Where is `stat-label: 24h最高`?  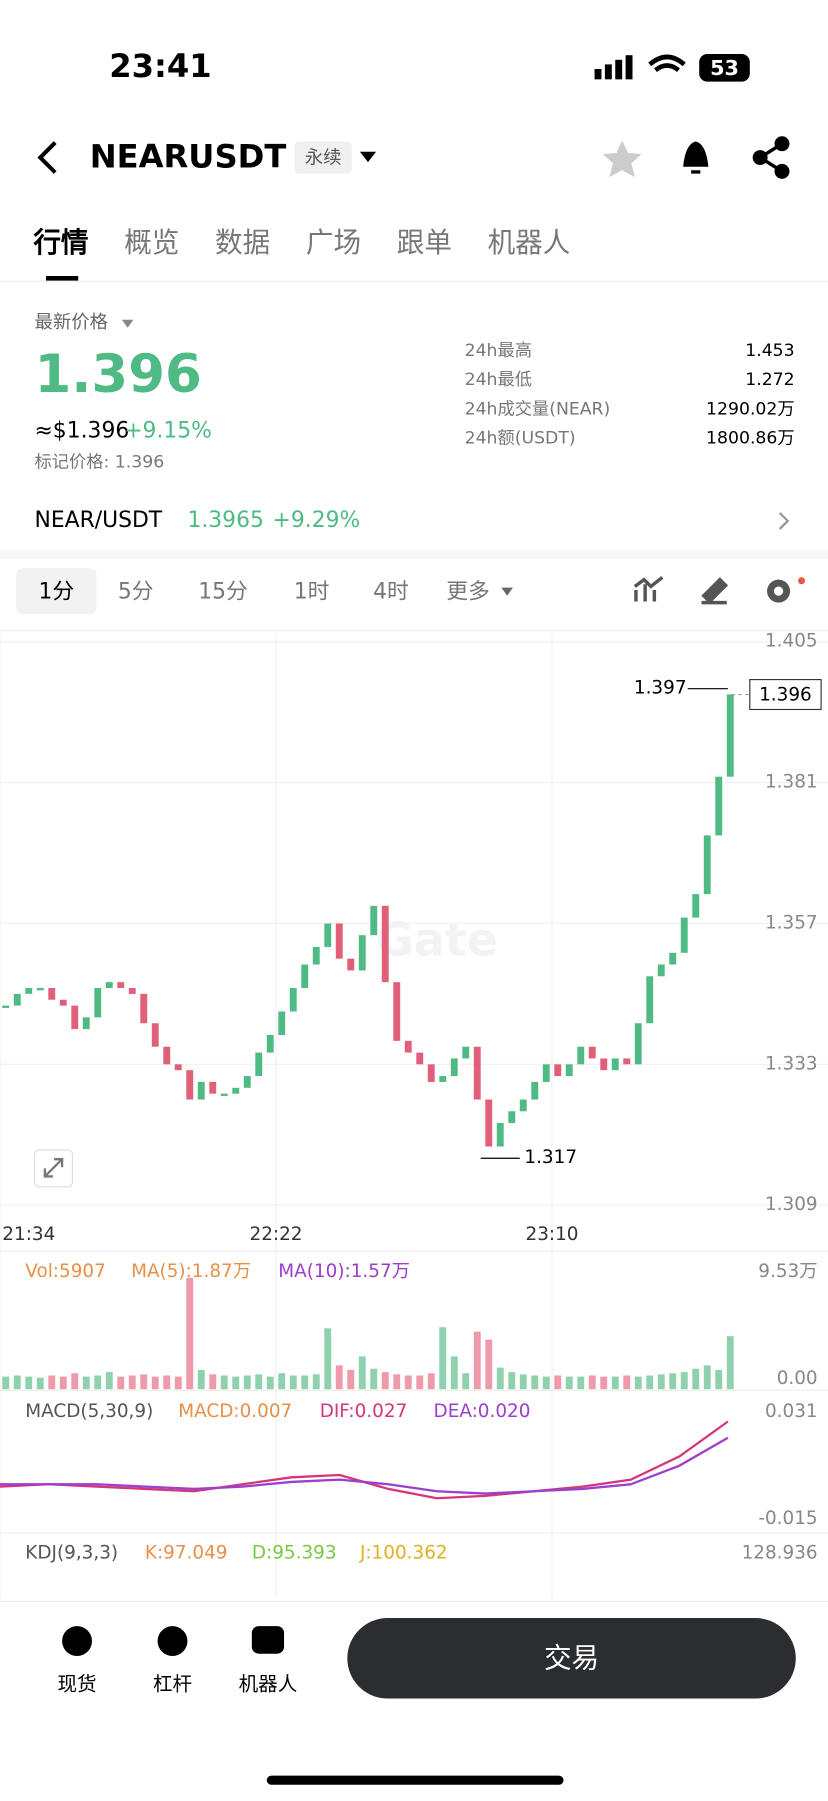
stat-label: 24h最高 is located at coordinates (498, 351).